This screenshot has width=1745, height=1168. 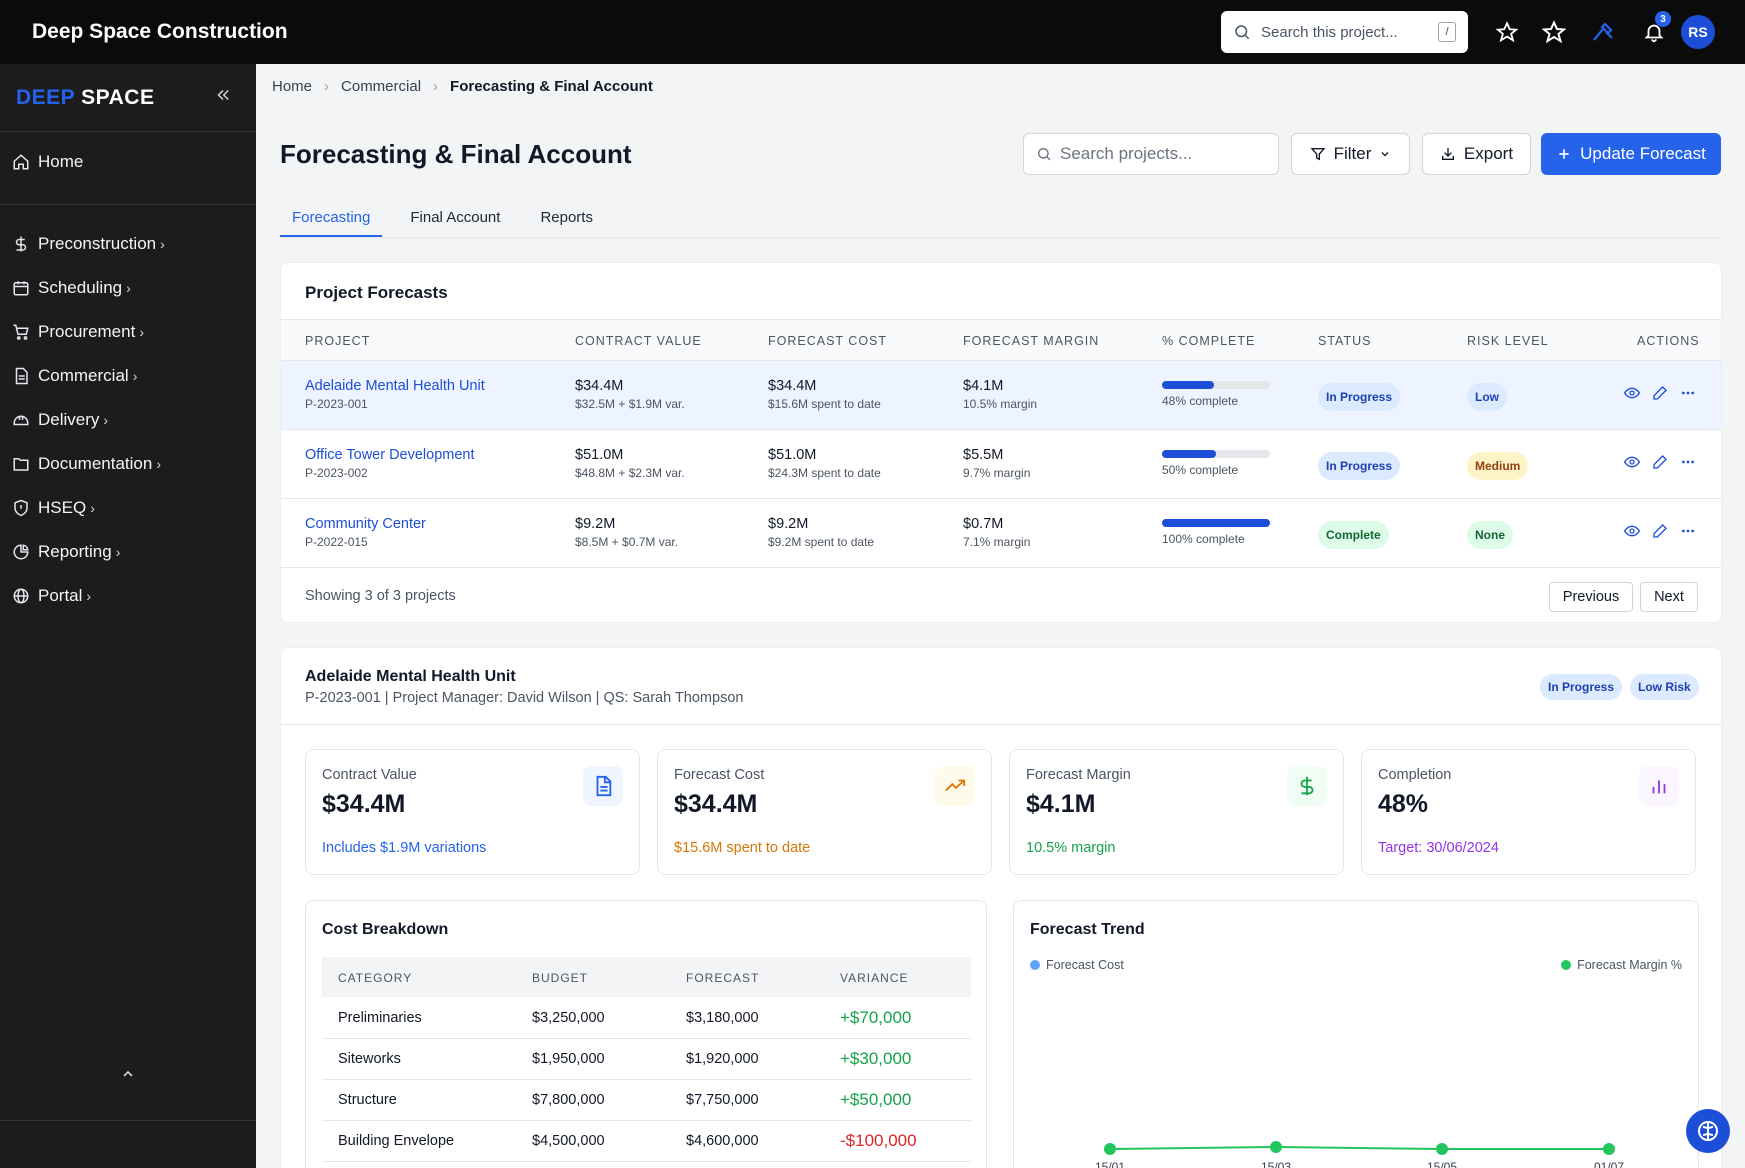 What do you see at coordinates (1176, 812) in the screenshot?
I see `kpi-forecast-margin: Forecast Margin $4.1M 10.5% margin` at bounding box center [1176, 812].